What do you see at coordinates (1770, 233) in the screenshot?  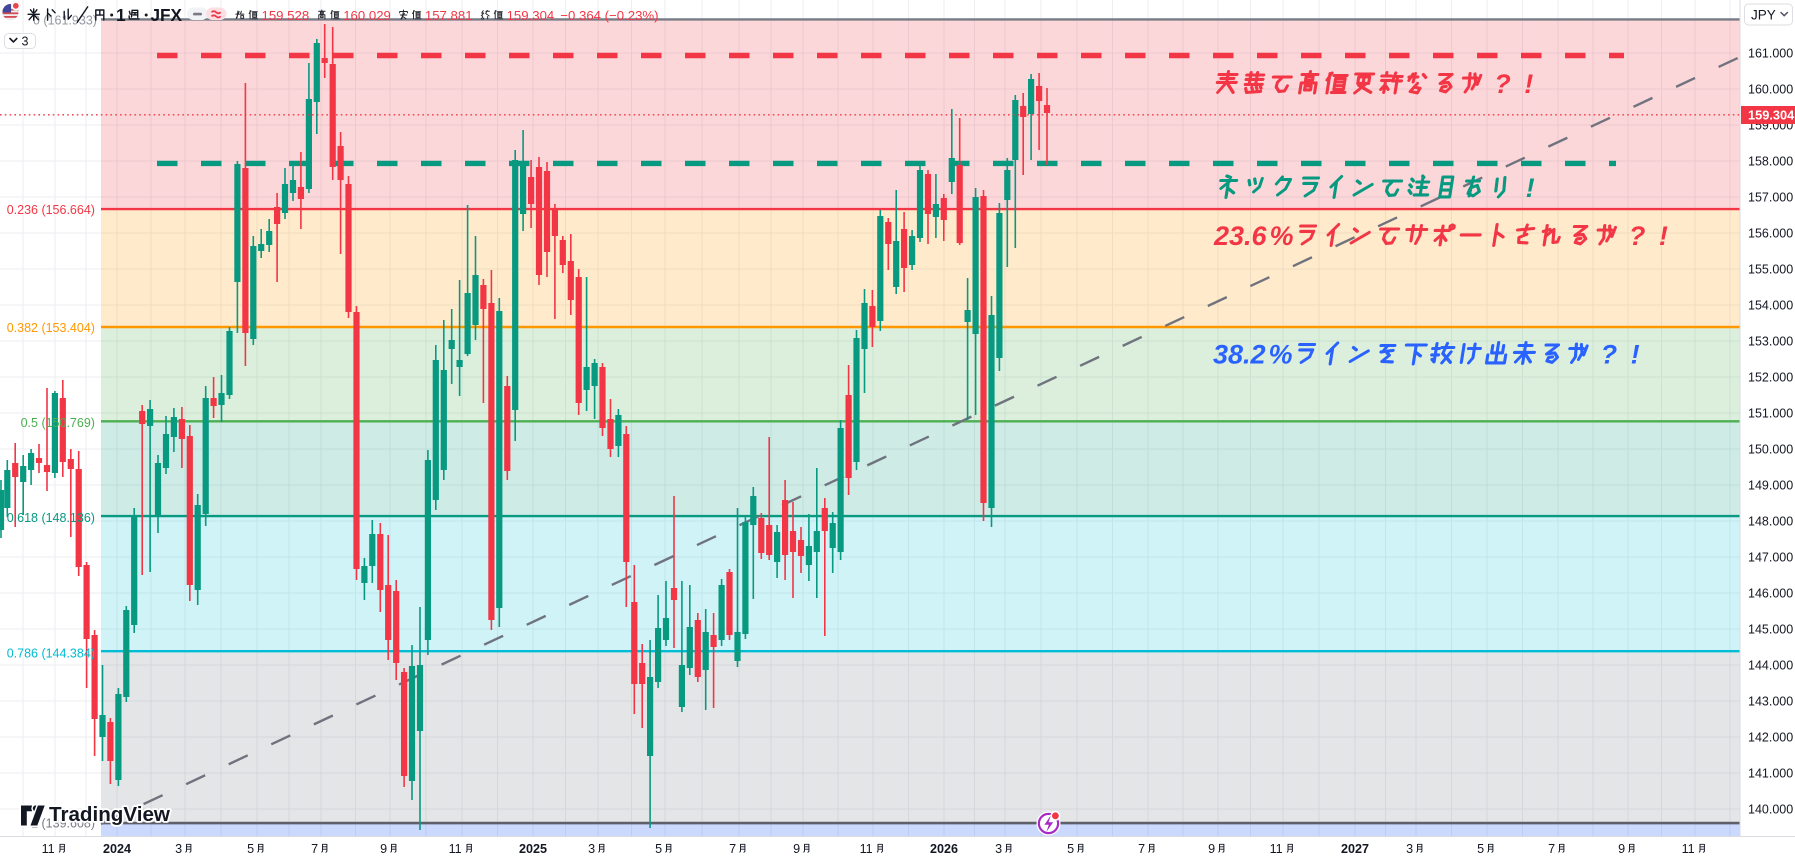 I see `svg-text: 156.000` at bounding box center [1770, 233].